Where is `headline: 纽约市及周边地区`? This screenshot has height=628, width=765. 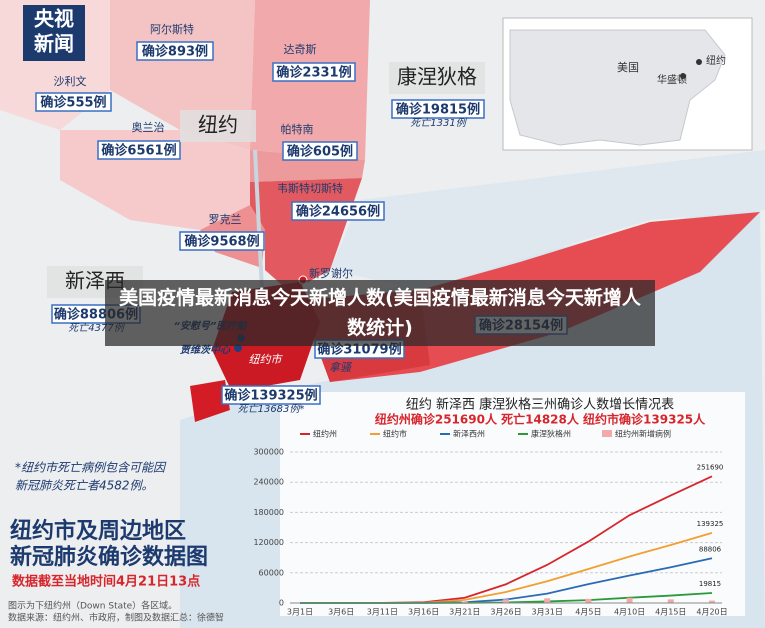 headline: 纽约市及周边地区 is located at coordinates (98, 531).